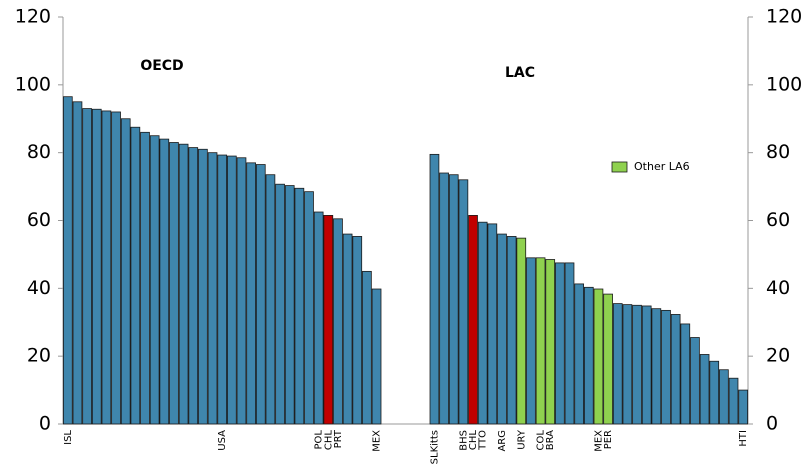 The width and height of the screenshot is (807, 469). Describe the element at coordinates (541, 440) in the screenshot. I see `x-tick-label: COL` at that location.